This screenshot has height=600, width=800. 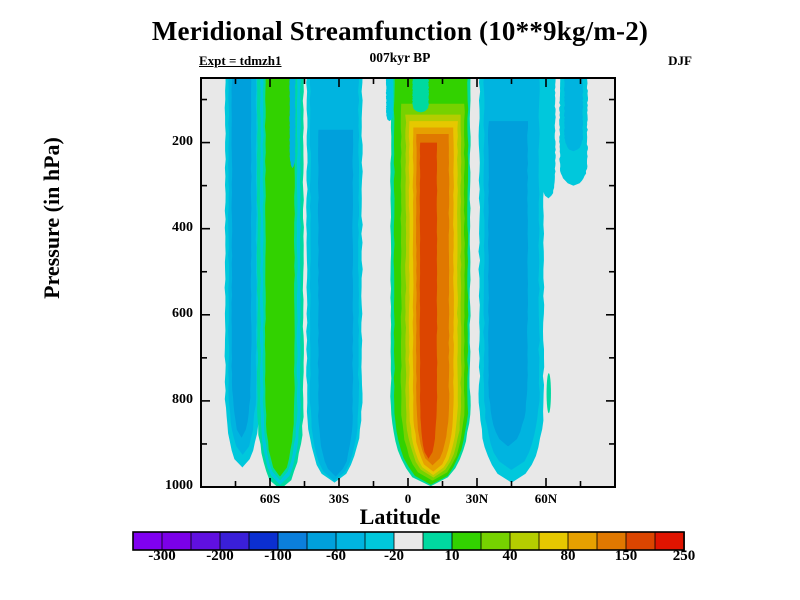 I want to click on colorbar-tick-label: -100, so click(x=278, y=556).